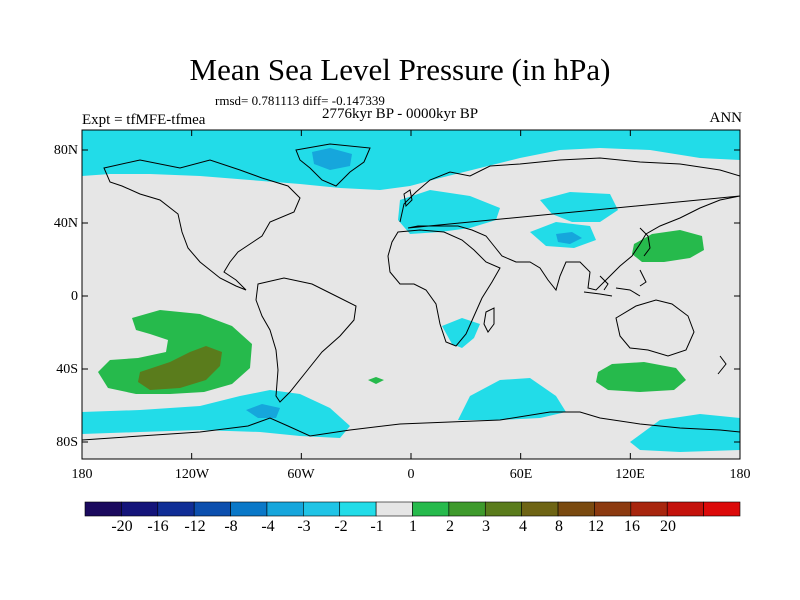 The height and width of the screenshot is (600, 800). What do you see at coordinates (216, 414) in the screenshot?
I see `southern-ocean-negative-region` at bounding box center [216, 414].